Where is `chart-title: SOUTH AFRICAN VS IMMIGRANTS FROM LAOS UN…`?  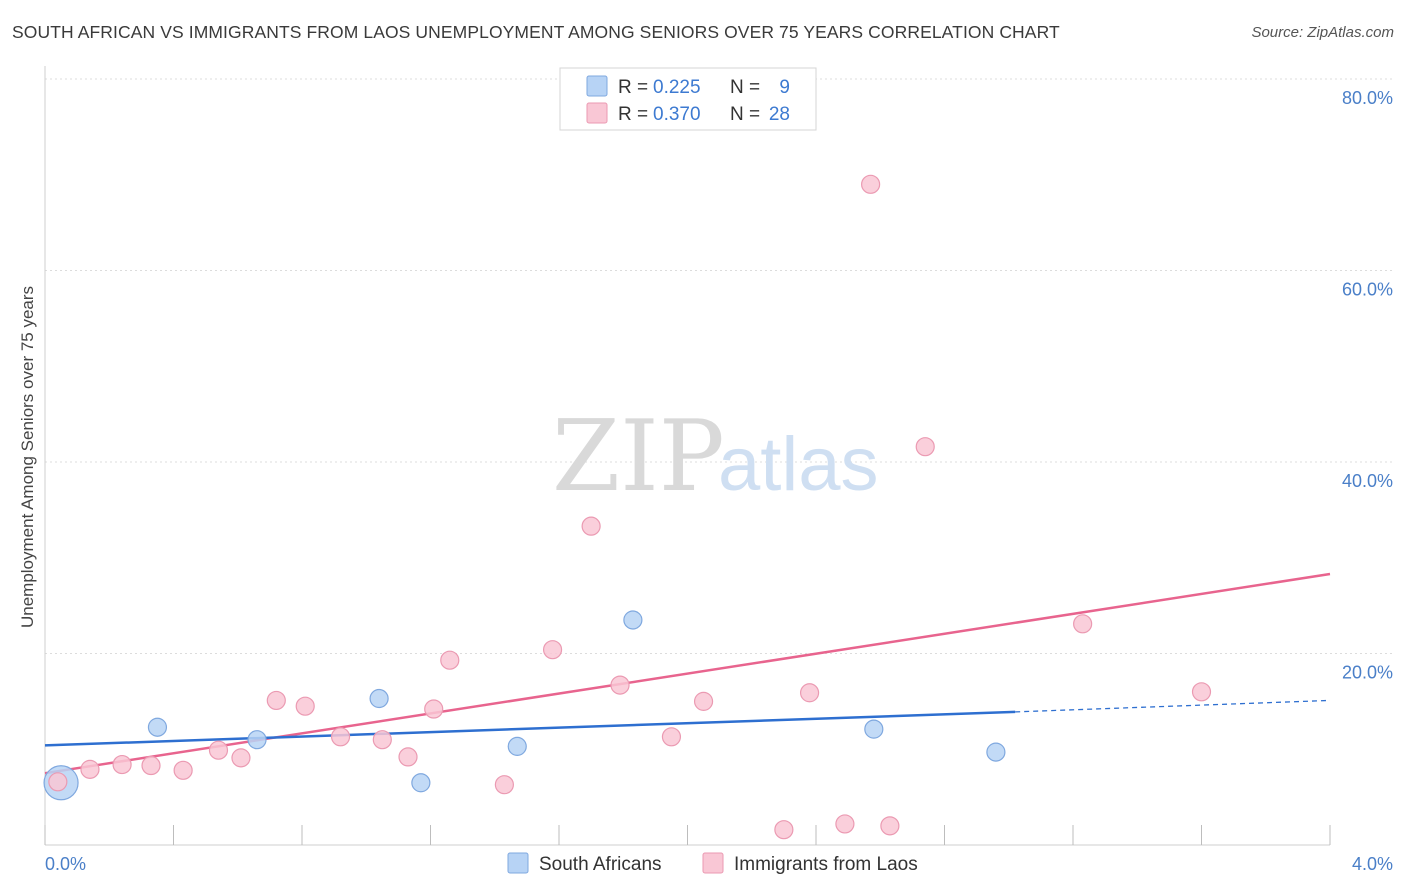
chart-title: SOUTH AFRICAN VS IMMIGRANTS FROM LAOS UN… is located at coordinates (536, 32).